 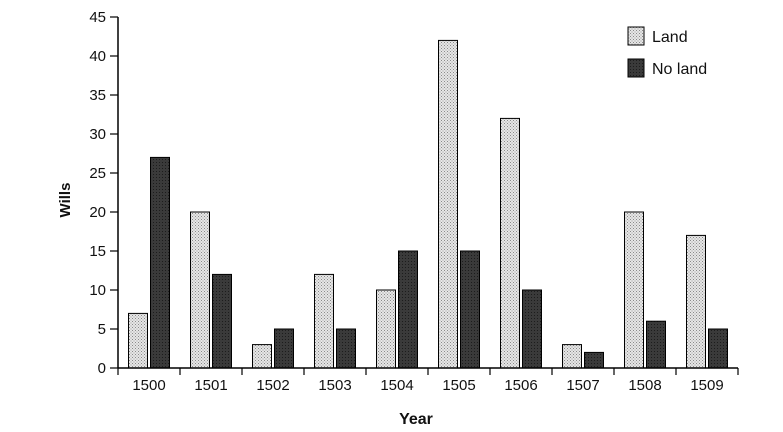 I want to click on x-tick-label: 1501, so click(x=210, y=385).